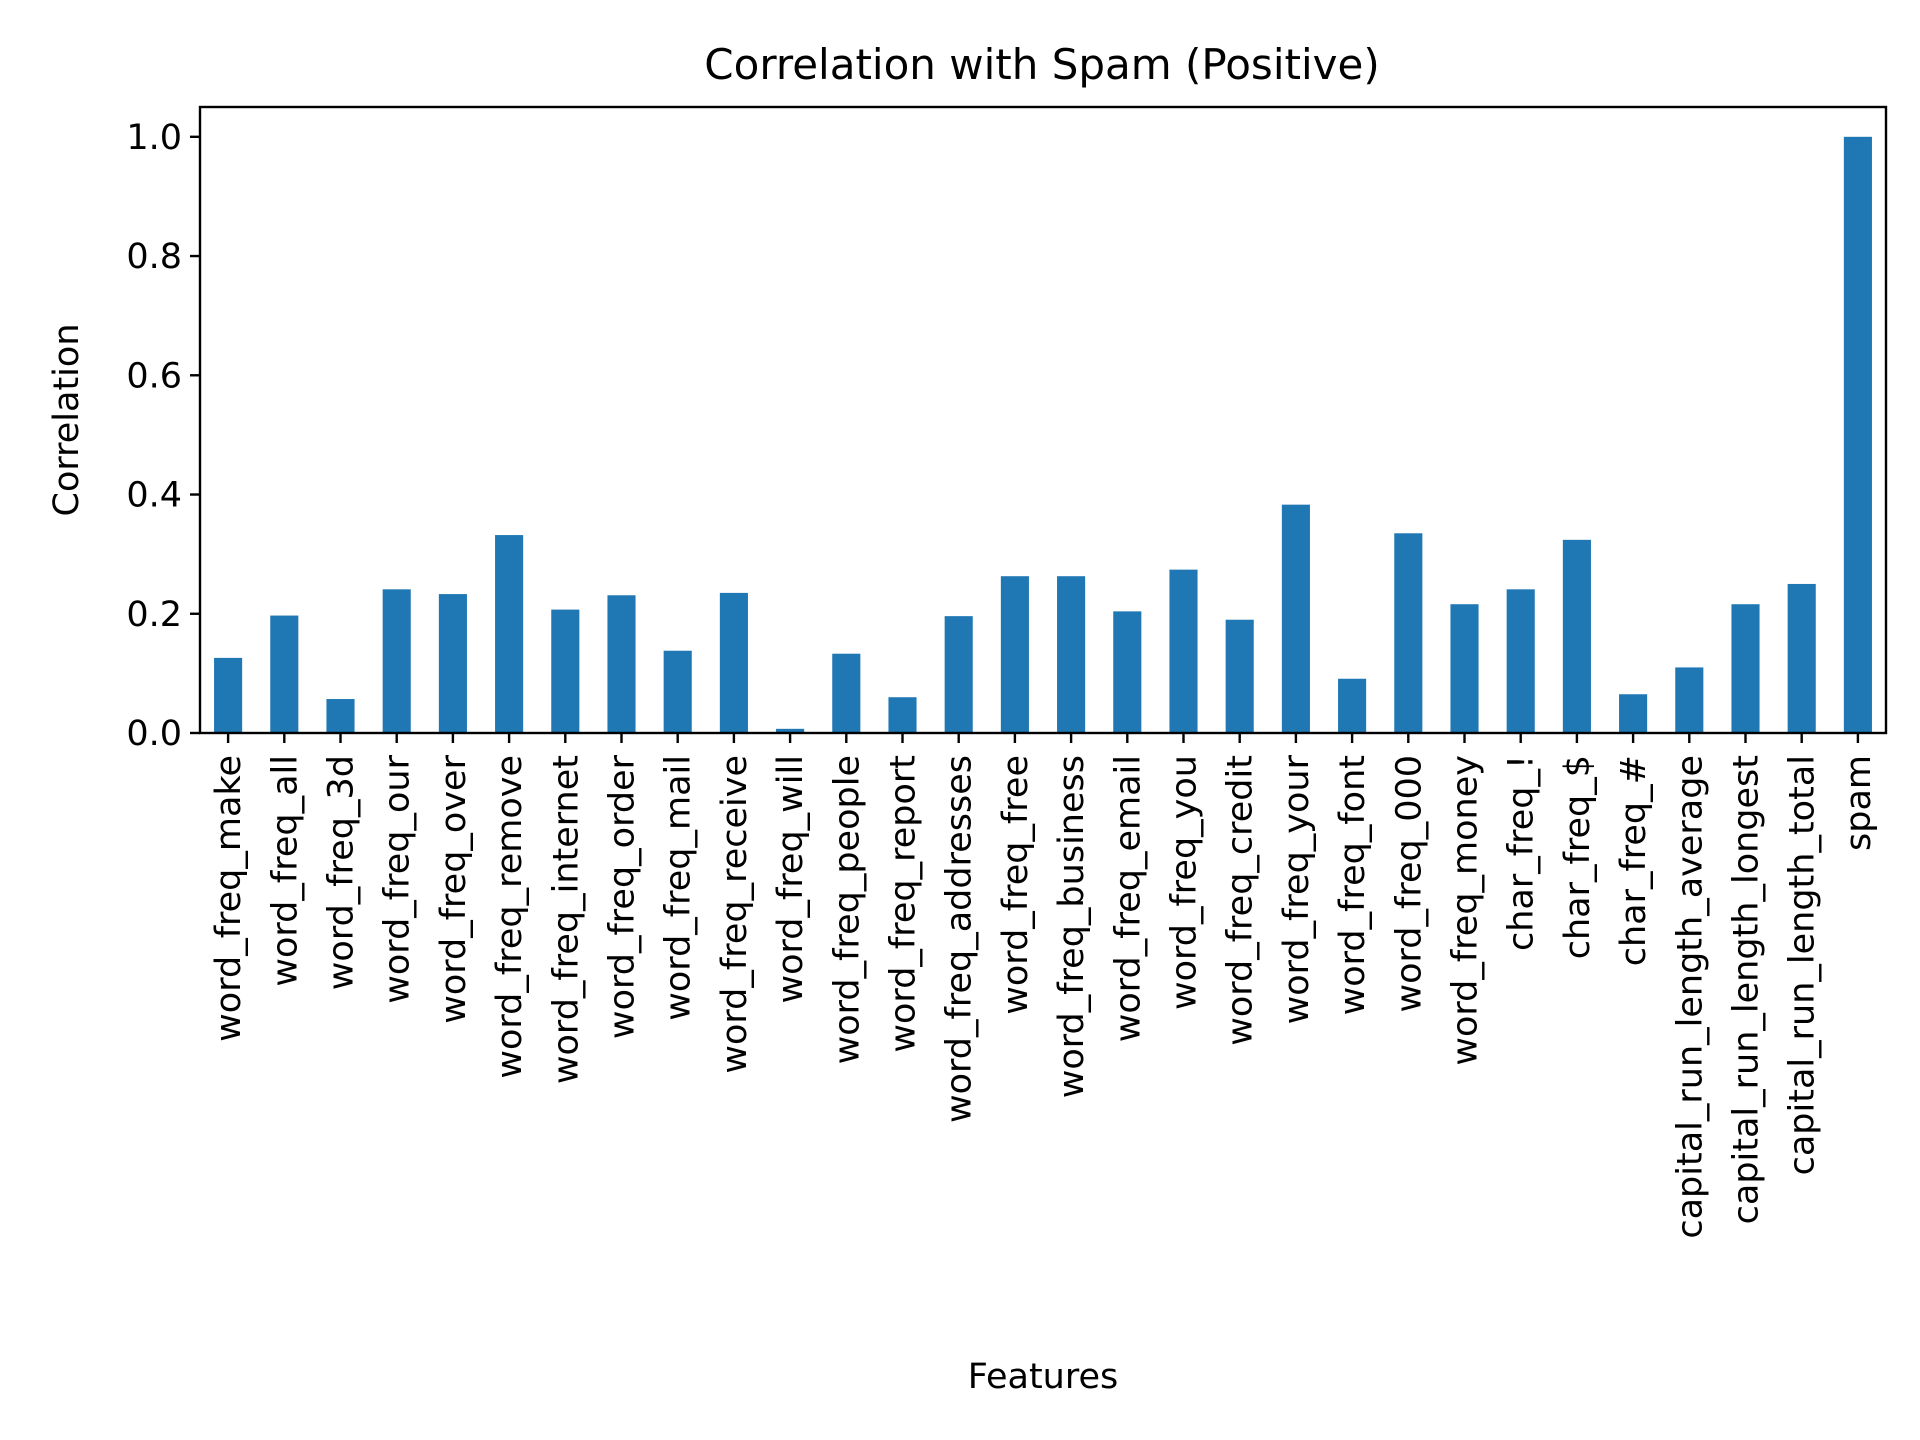 The height and width of the screenshot is (1440, 1920). What do you see at coordinates (1633, 713) in the screenshot?
I see `bar-char_freq_#` at bounding box center [1633, 713].